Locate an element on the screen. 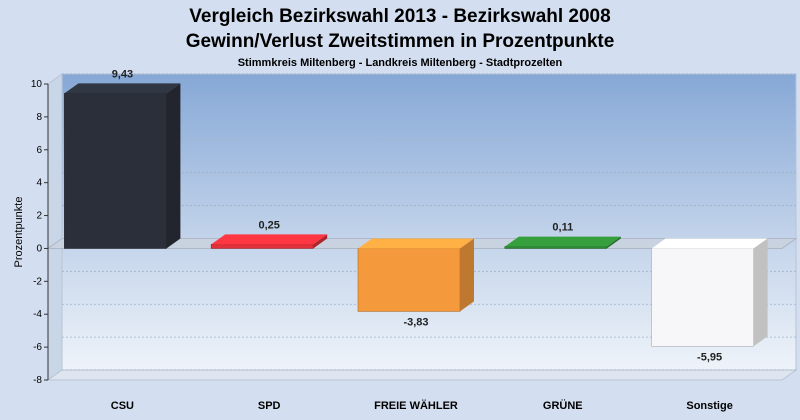 Image resolution: width=800 pixels, height=420 pixels. value-label: 9,43 is located at coordinates (122, 74).